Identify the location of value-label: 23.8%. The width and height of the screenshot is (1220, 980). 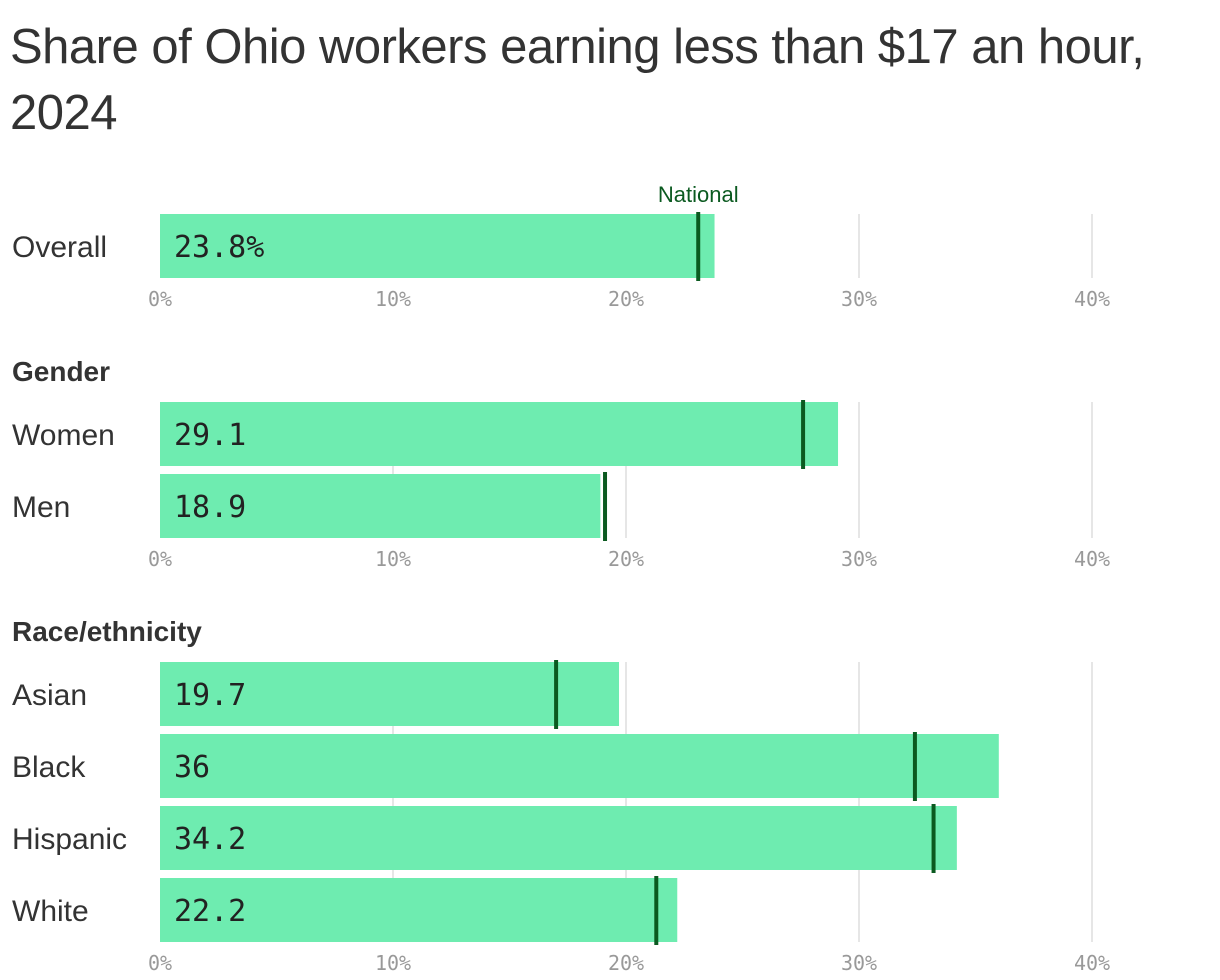
(219, 247).